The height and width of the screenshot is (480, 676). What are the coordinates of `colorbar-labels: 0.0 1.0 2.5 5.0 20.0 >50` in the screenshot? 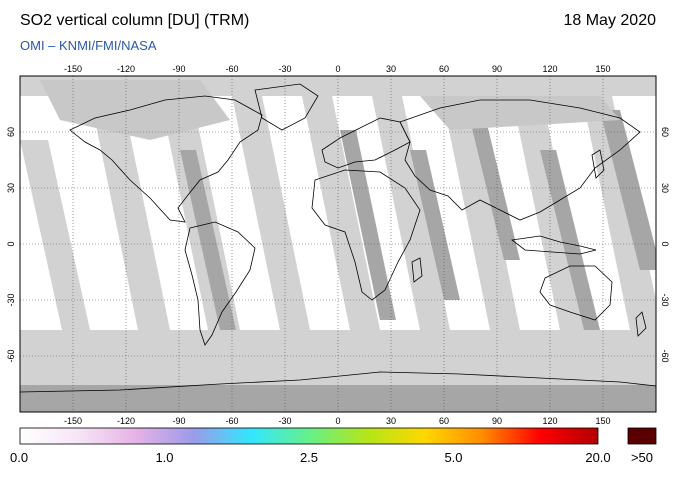 It's located at (331, 457).